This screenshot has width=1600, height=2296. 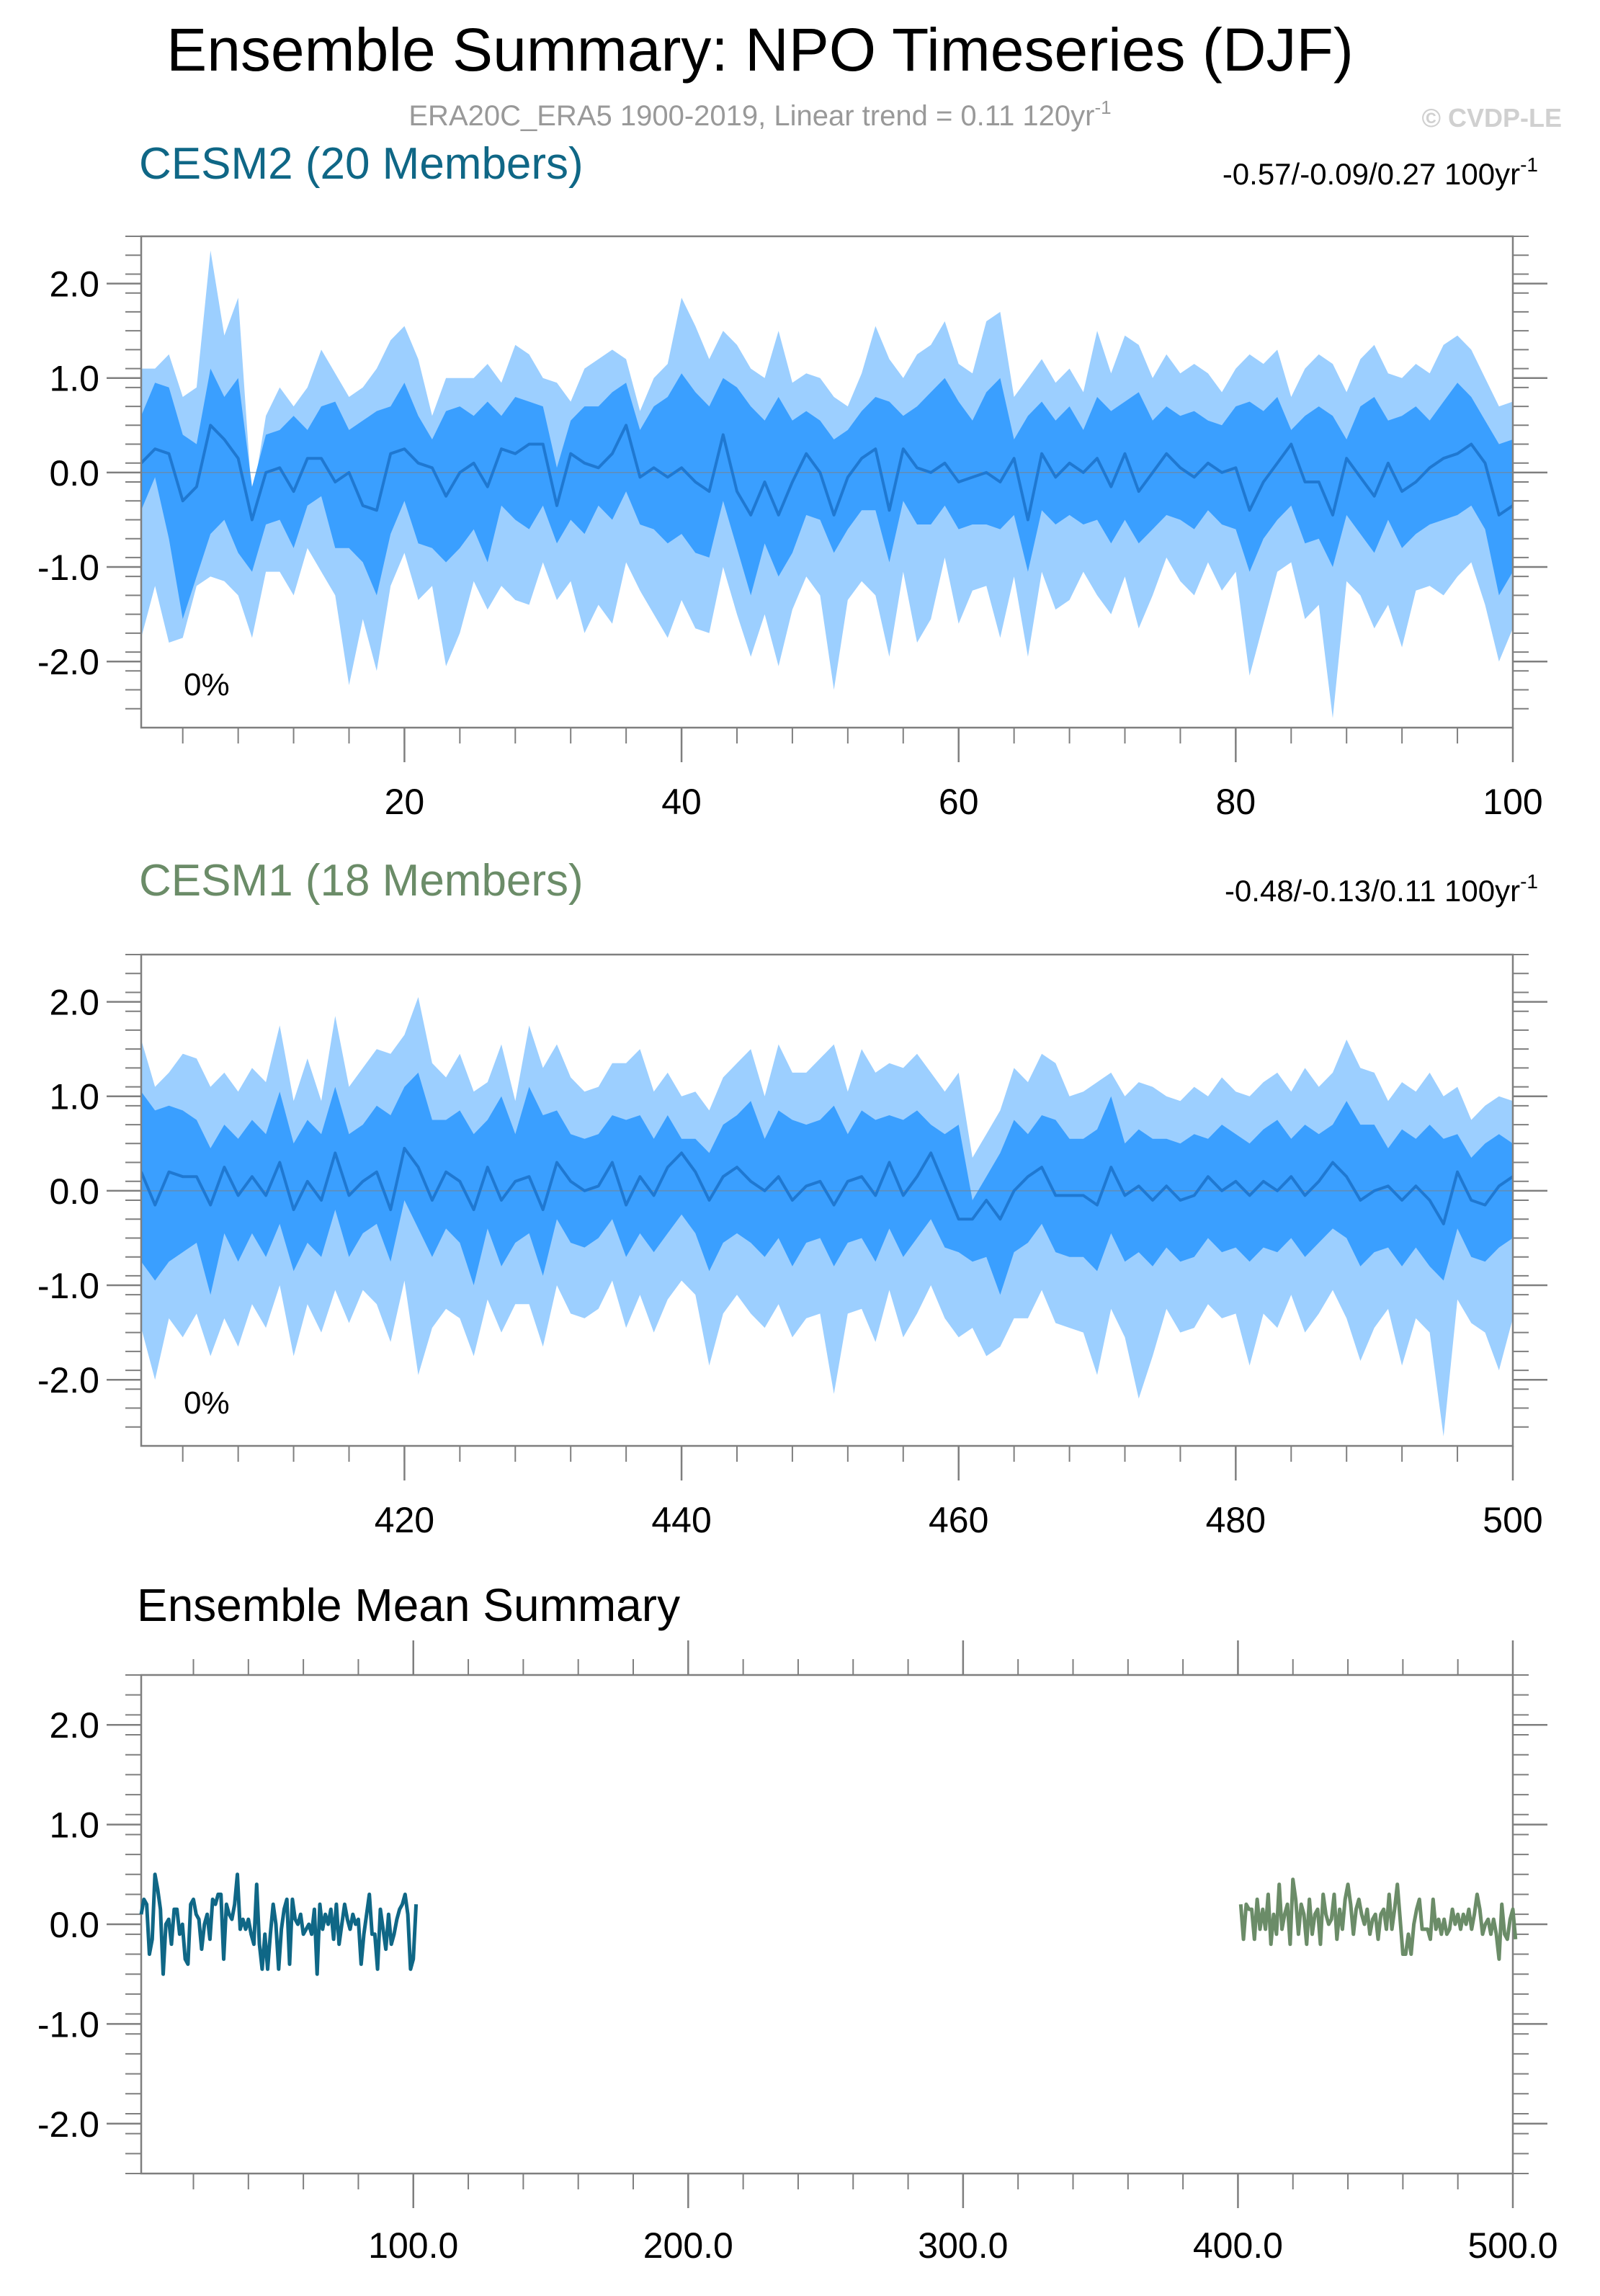 I want to click on ensemble-mean-line-cesm1, so click(x=1378, y=1919).